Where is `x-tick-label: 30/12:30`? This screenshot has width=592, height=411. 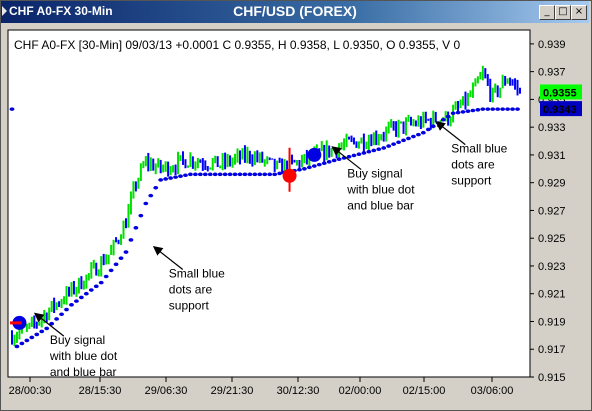 x-tick-label: 30/12:30 is located at coordinates (298, 391).